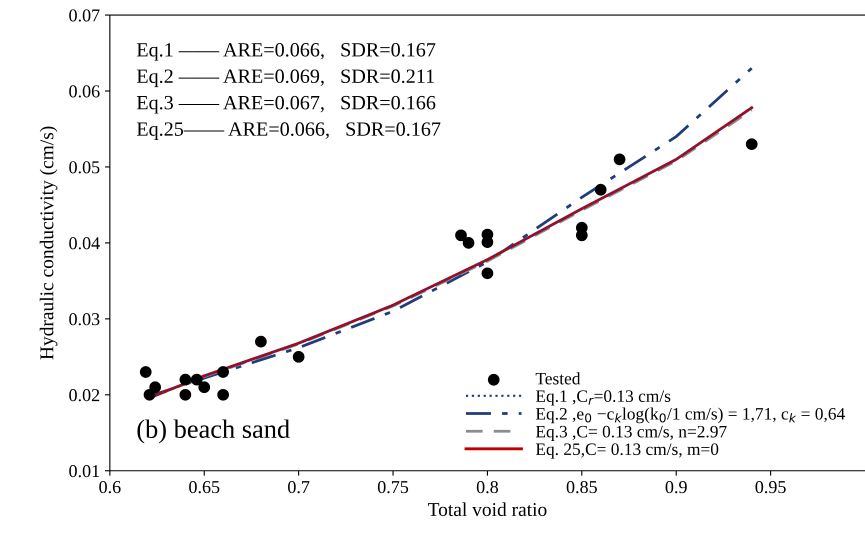  What do you see at coordinates (84, 243) in the screenshot?
I see `y-tick-label: 0.04` at bounding box center [84, 243].